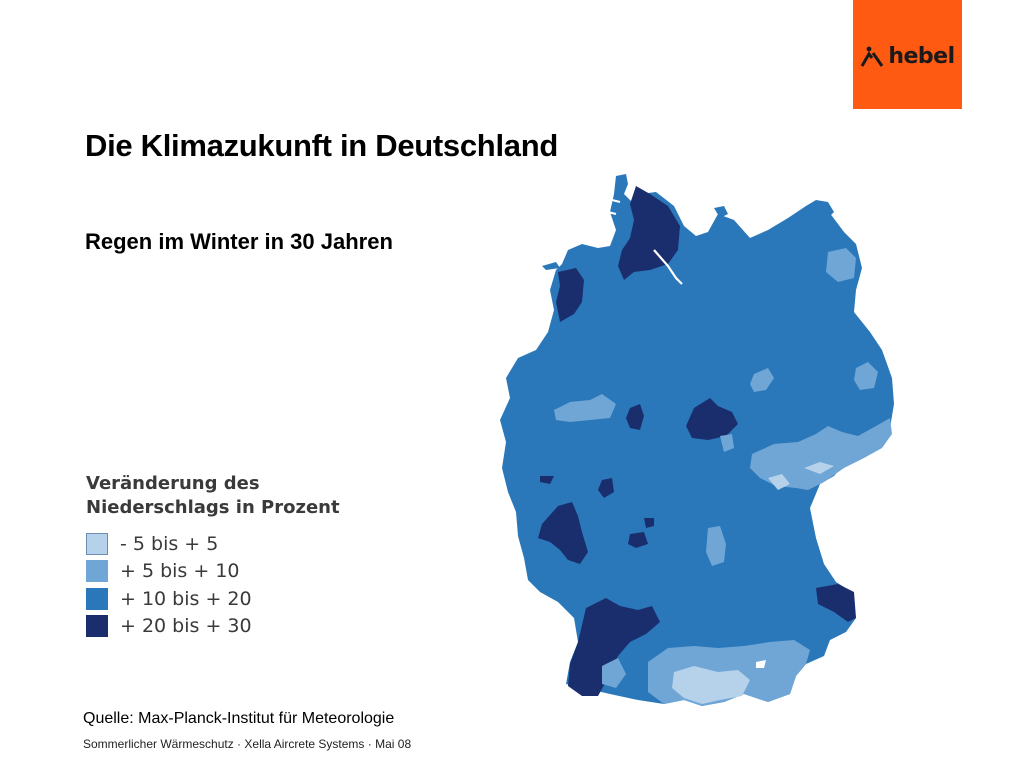 The width and height of the screenshot is (1024, 768). Describe the element at coordinates (563, 533) in the screenshot. I see `map-region-palatinate` at that location.